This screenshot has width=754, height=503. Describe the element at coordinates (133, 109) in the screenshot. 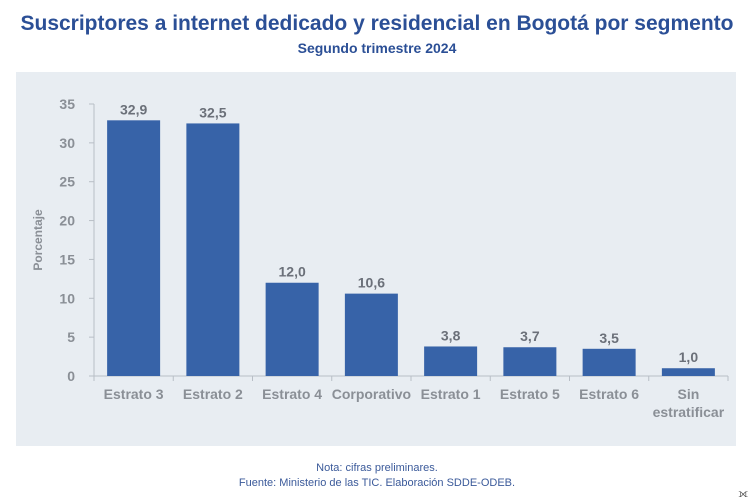

I see `bar-value-label: 32,9` at that location.